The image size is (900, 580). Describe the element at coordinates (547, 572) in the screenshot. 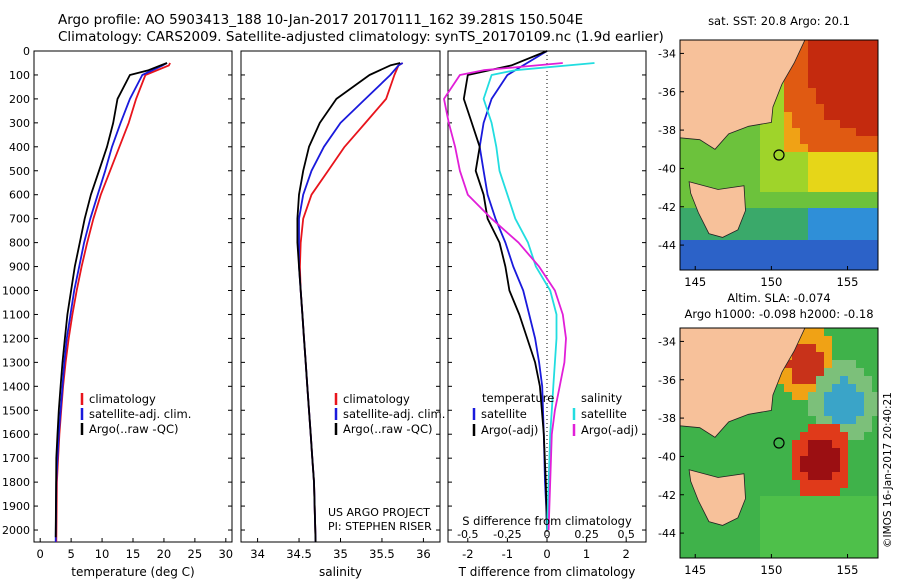

I see `diff-xlabel: T difference from climatology` at that location.